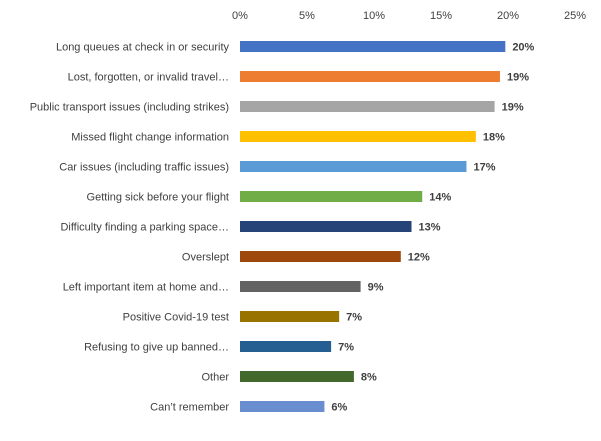 The height and width of the screenshot is (441, 601). Describe the element at coordinates (144, 168) in the screenshot. I see `category-label: Car issues (including traffic issues)` at that location.